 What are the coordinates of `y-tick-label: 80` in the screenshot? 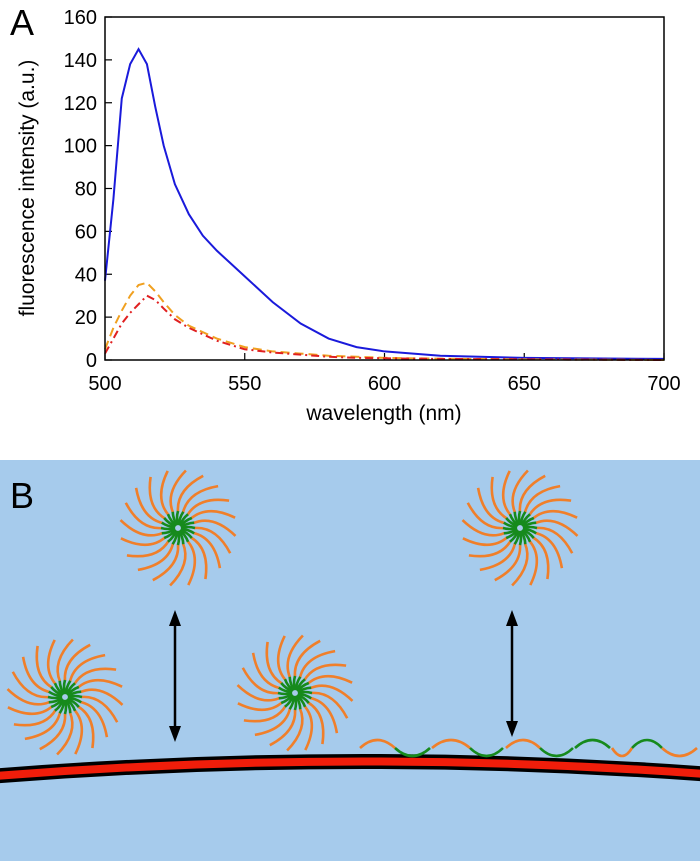 It's located at (86, 190).